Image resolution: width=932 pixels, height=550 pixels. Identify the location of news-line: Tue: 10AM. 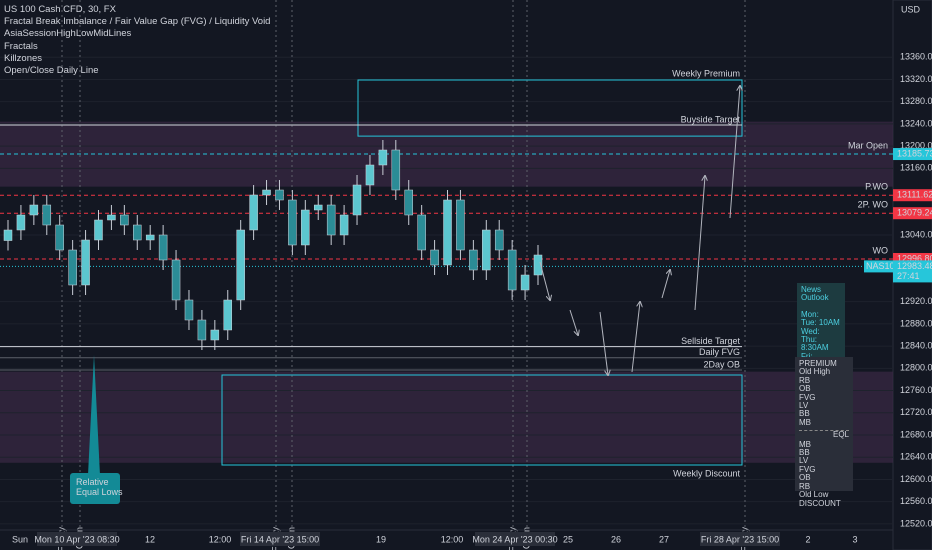
(820, 323).